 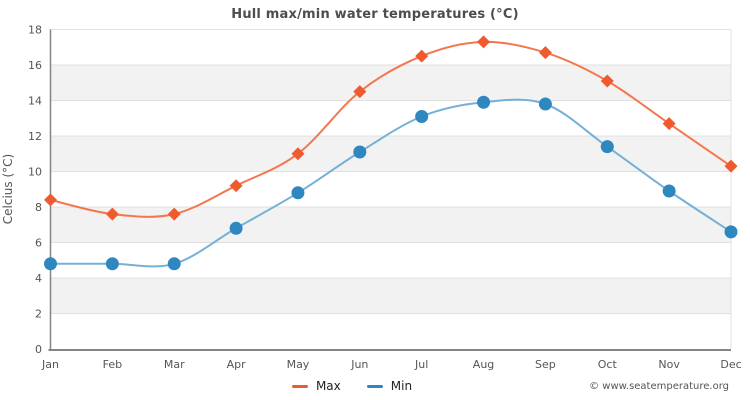 I want to click on y-tick-label: 14, so click(x=35, y=101).